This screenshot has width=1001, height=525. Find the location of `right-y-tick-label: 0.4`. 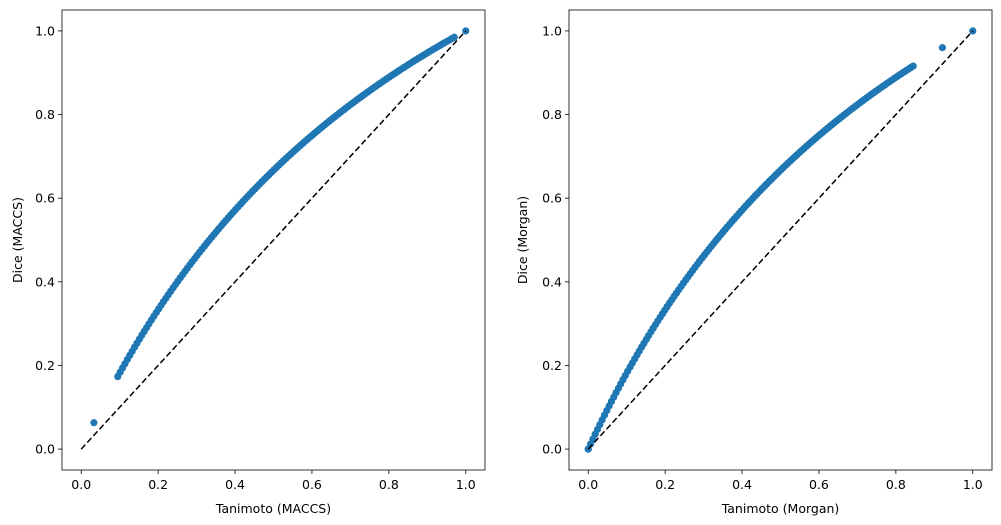

right-y-tick-label: 0.4 is located at coordinates (552, 281).